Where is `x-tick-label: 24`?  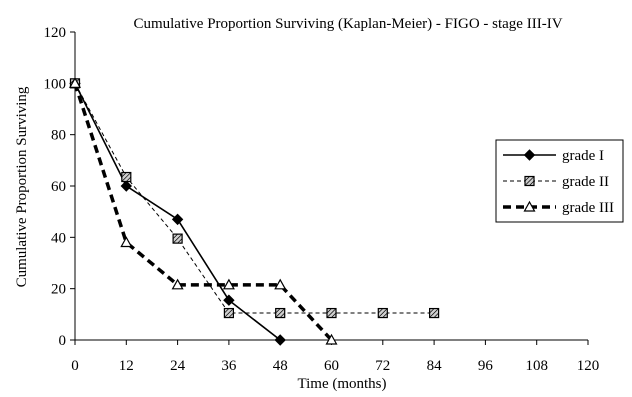
x-tick-label: 24 is located at coordinates (178, 366).